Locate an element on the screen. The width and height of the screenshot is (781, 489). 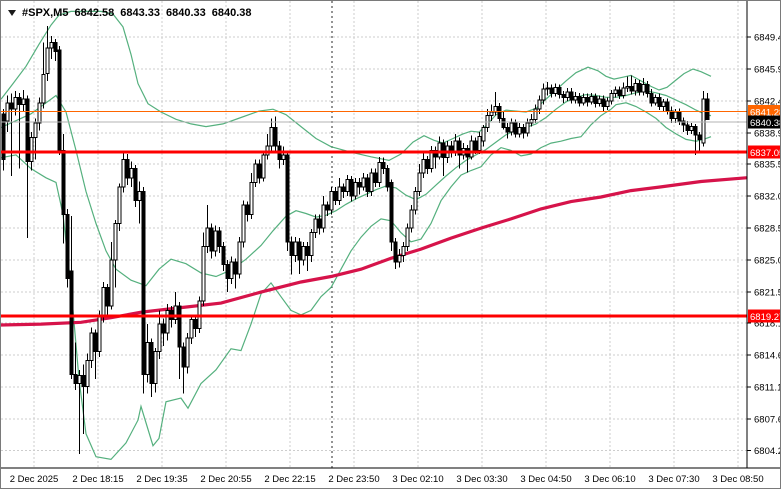
x-axis-tick-label: 2 Dec 19:35 is located at coordinates (161, 479).